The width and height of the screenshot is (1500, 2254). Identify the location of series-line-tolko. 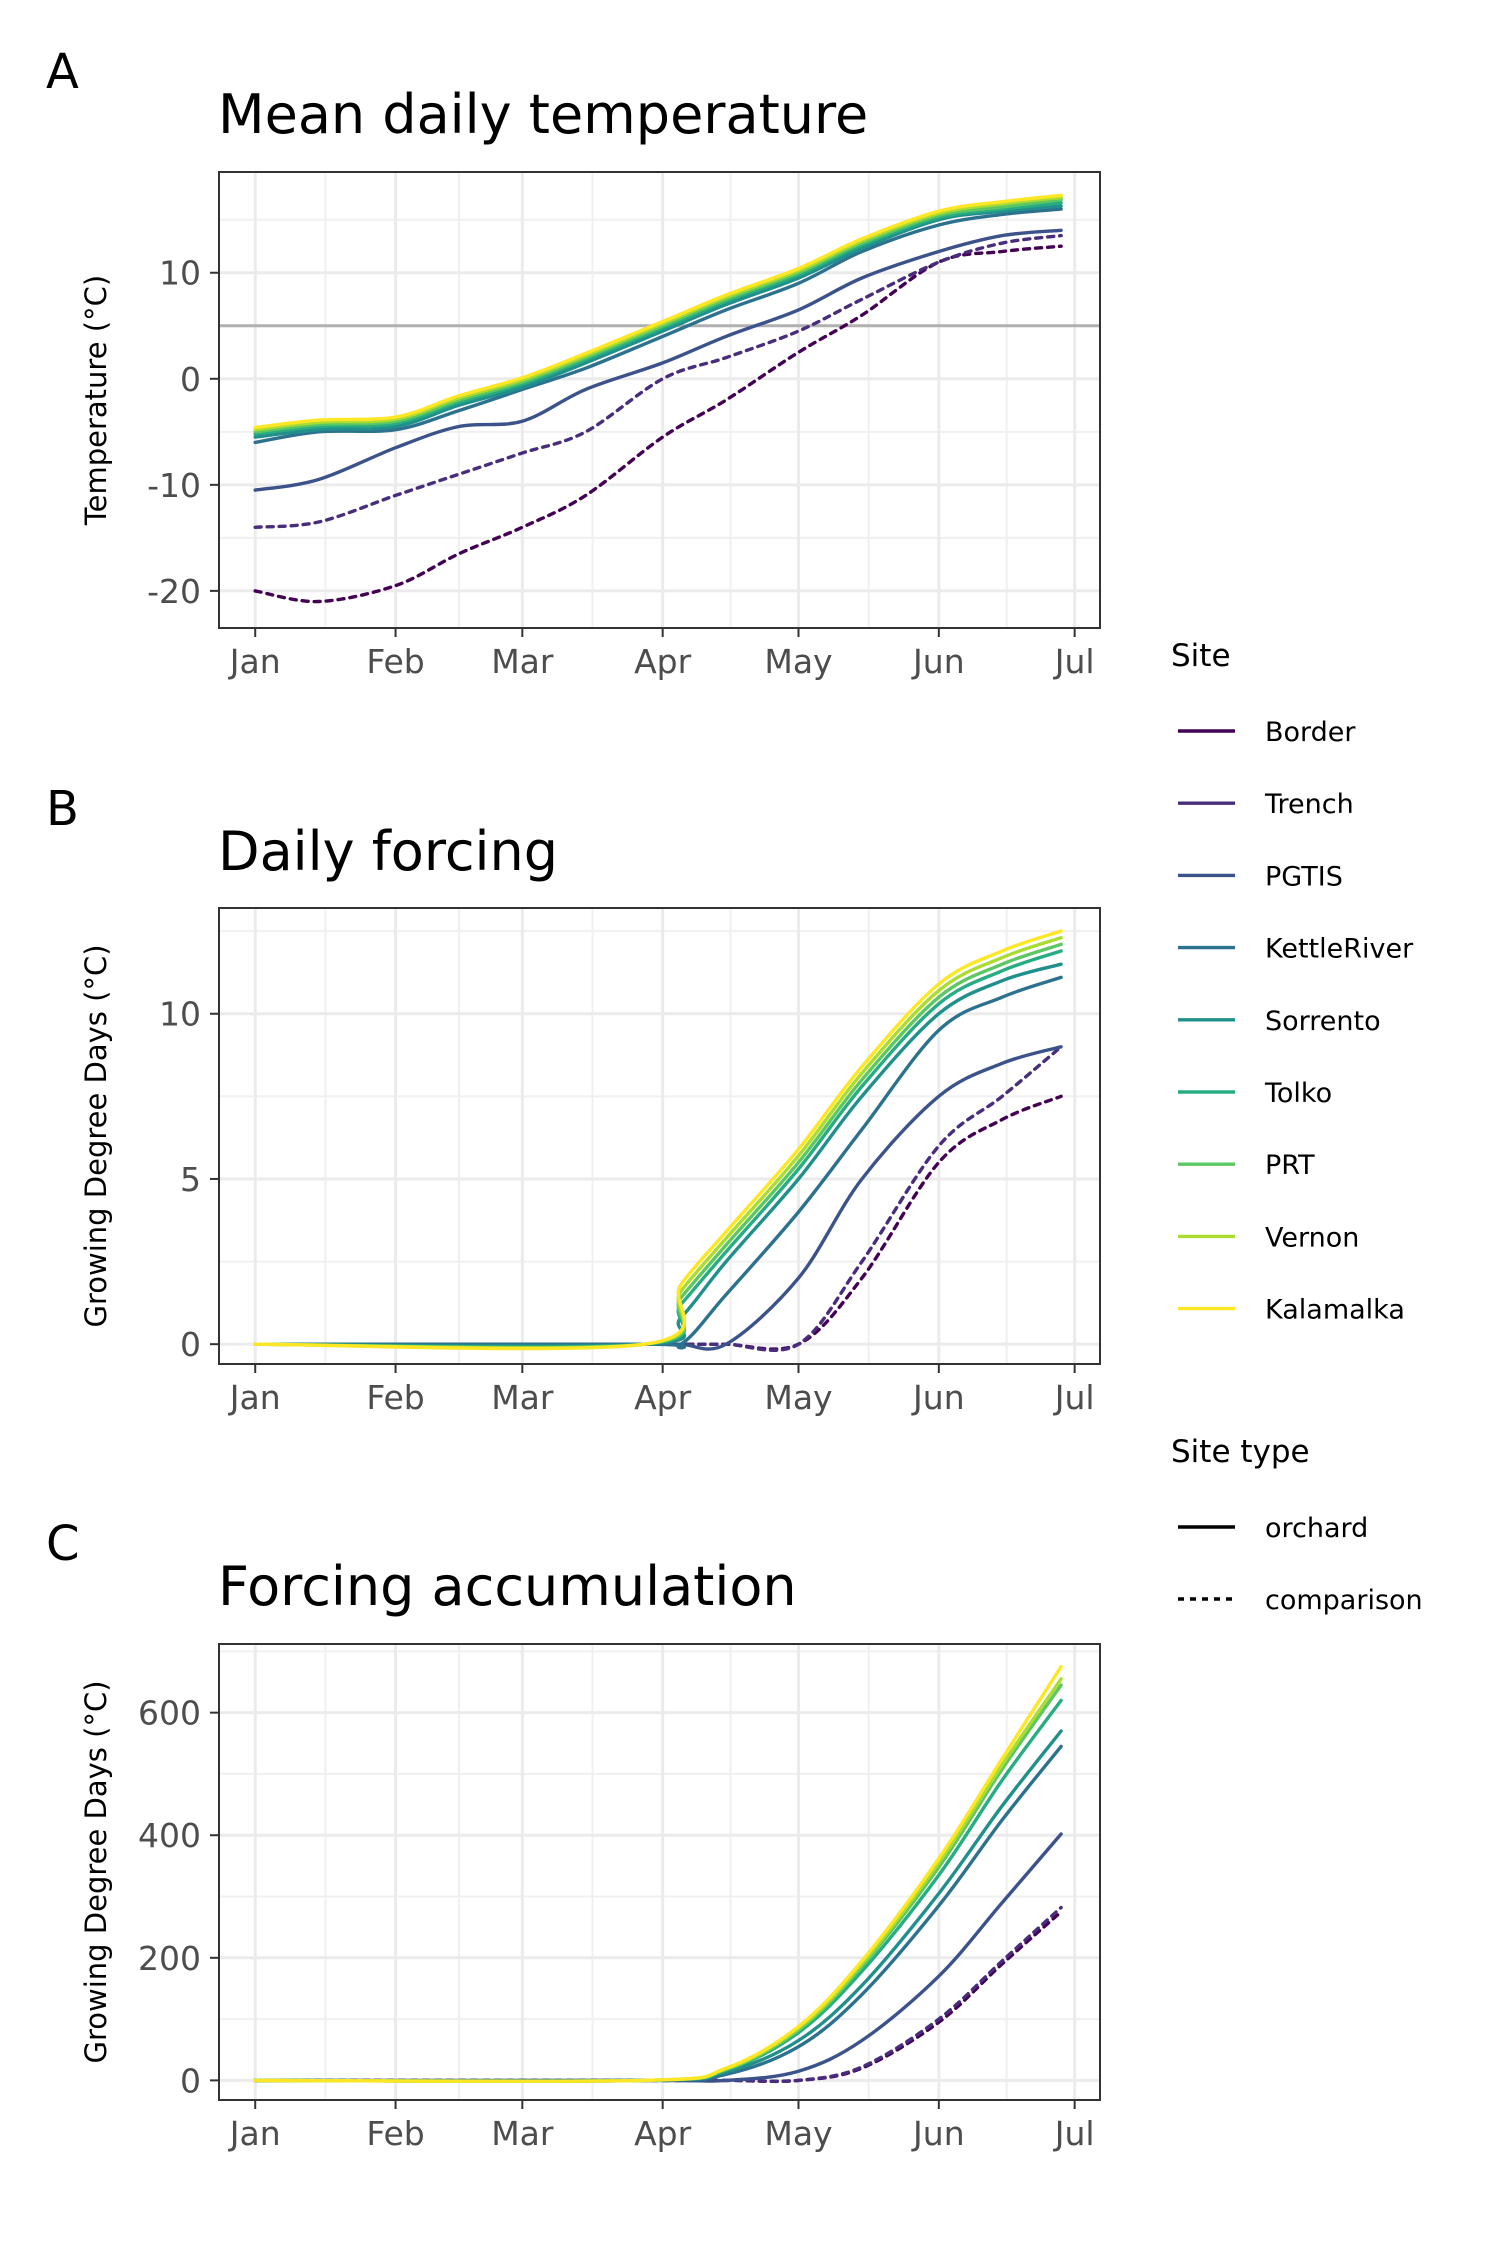
(658, 318).